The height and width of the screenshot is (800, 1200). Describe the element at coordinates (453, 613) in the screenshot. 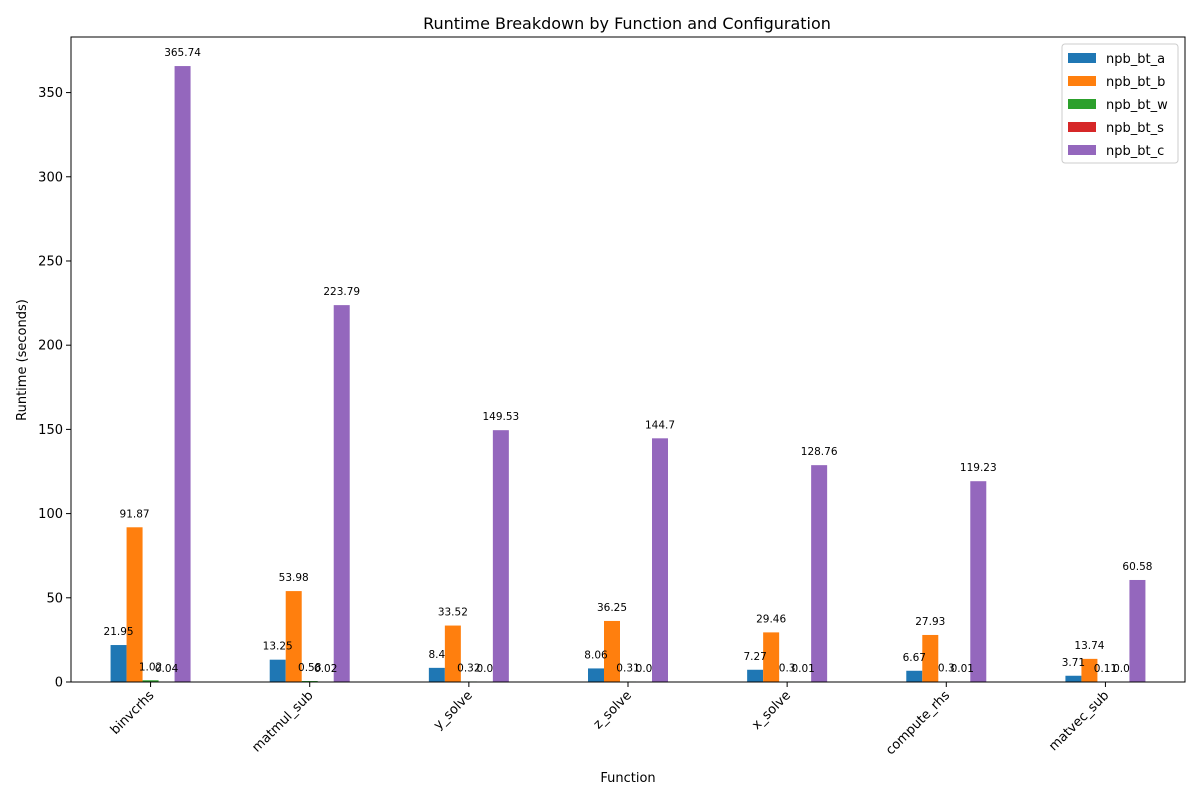

I see `data-label: 33.52` at that location.